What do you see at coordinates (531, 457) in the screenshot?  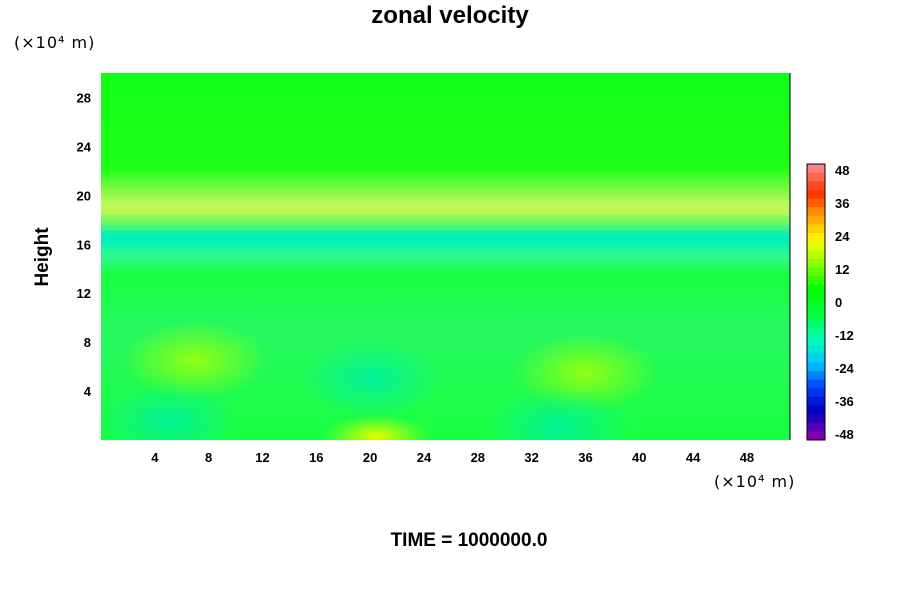 I see `x-tick-label: 32` at bounding box center [531, 457].